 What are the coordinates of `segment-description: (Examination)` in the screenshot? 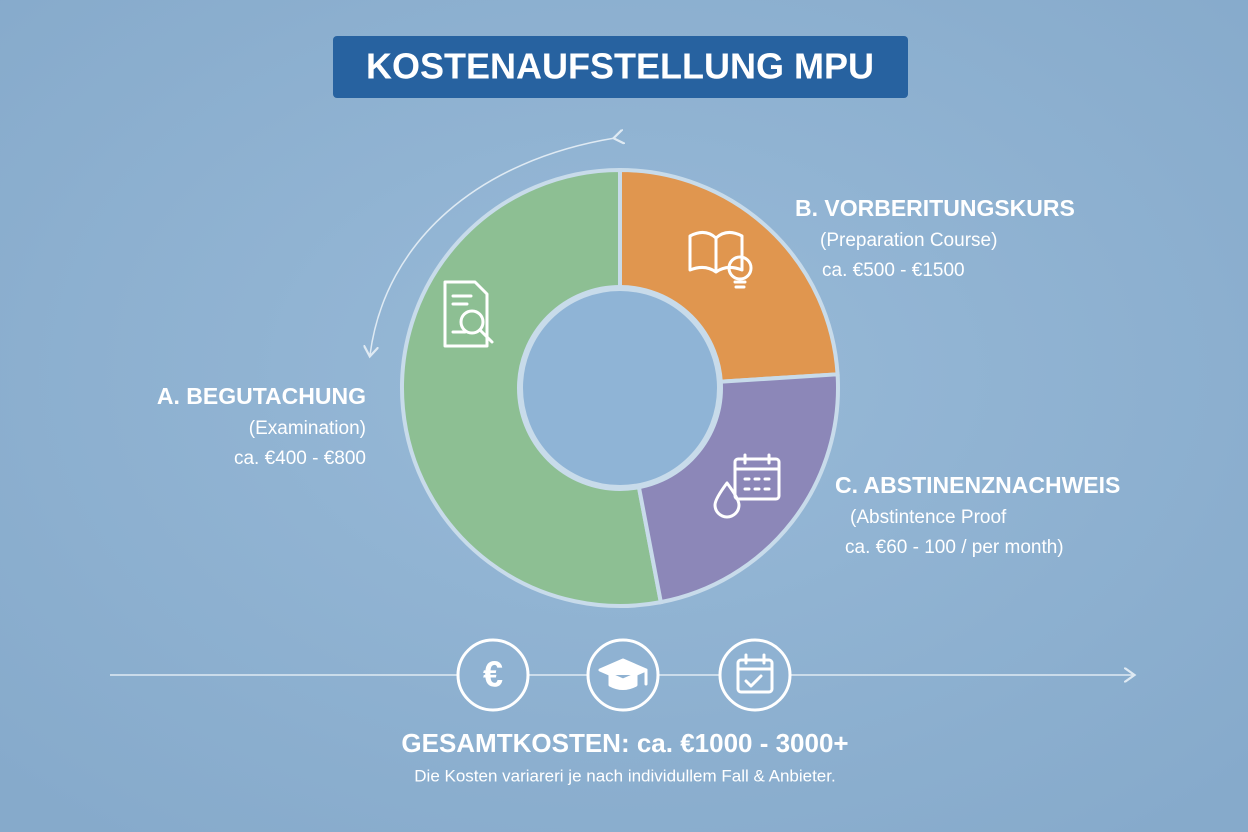 It's located at (307, 428).